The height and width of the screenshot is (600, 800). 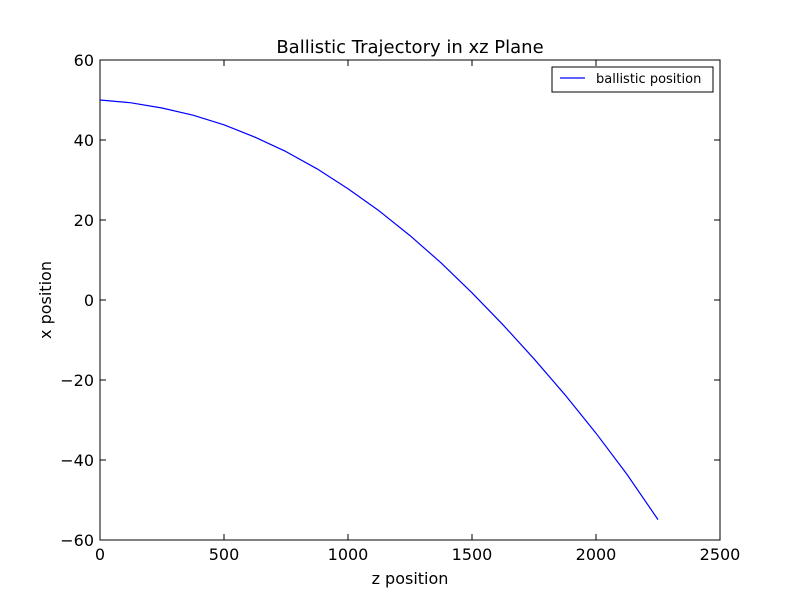 What do you see at coordinates (89, 300) in the screenshot?
I see `y-tick-label: 0` at bounding box center [89, 300].